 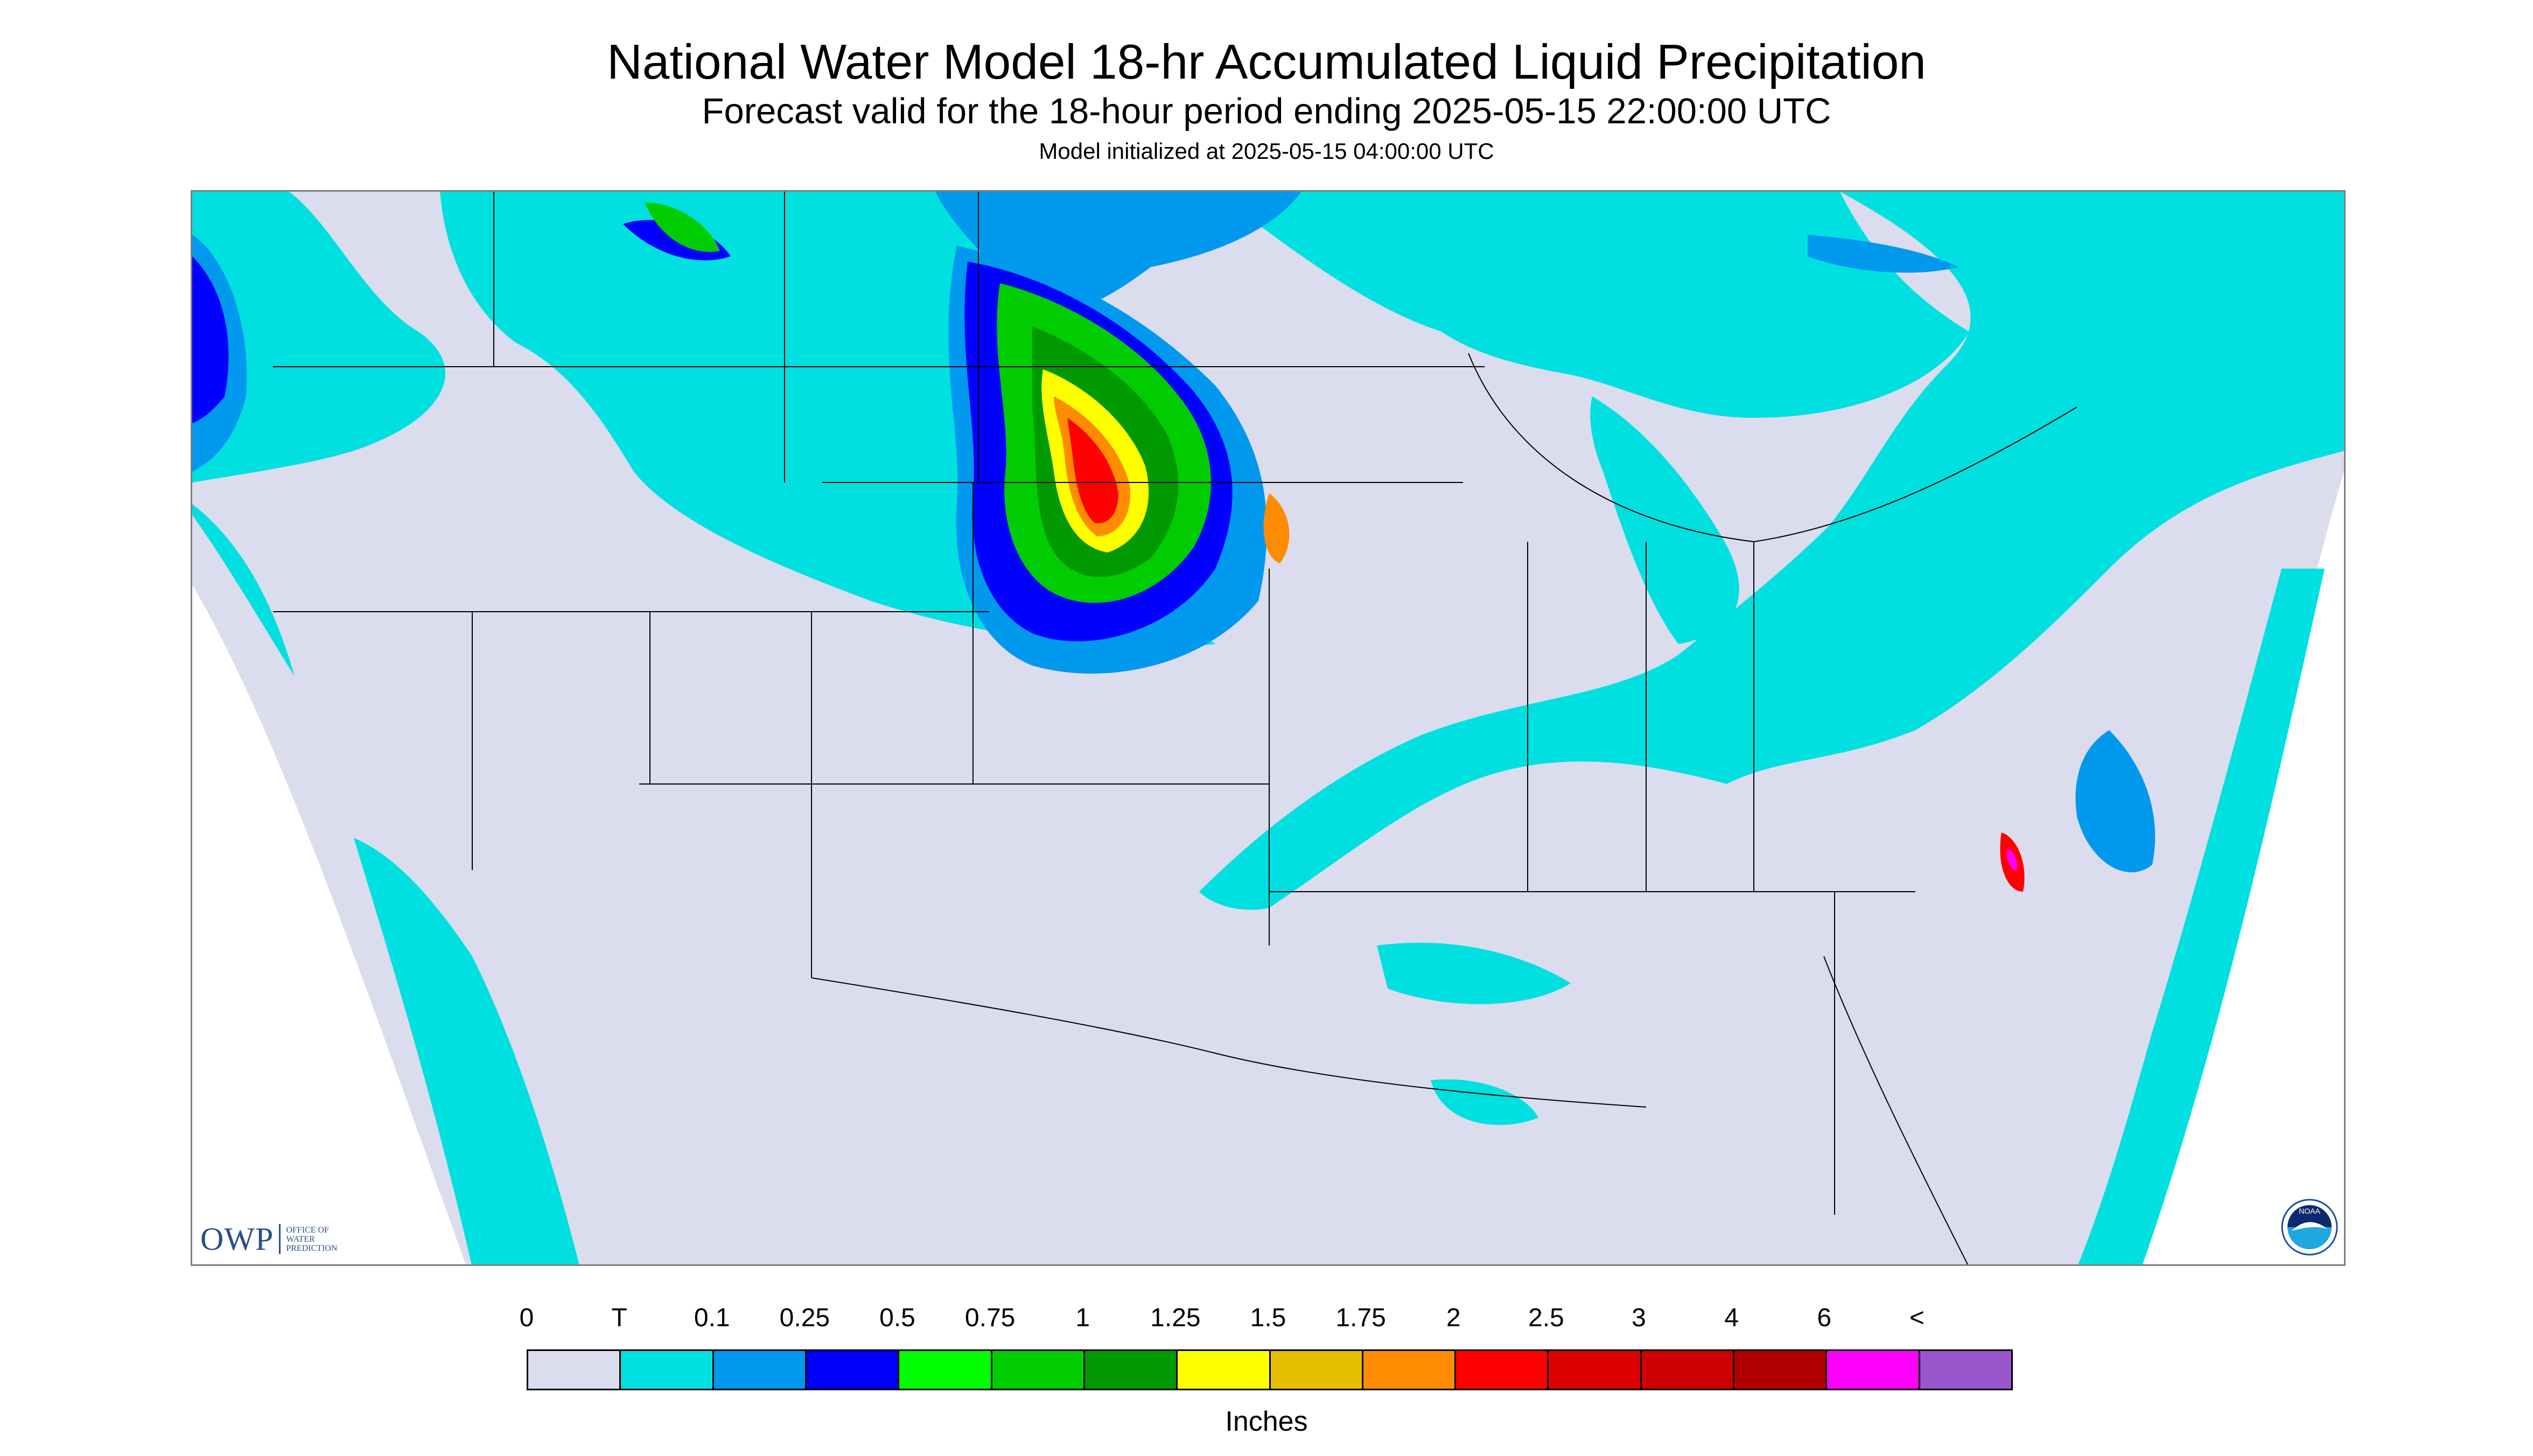 I want to click on noaa-logo-text: NOAA, so click(x=2309, y=1211).